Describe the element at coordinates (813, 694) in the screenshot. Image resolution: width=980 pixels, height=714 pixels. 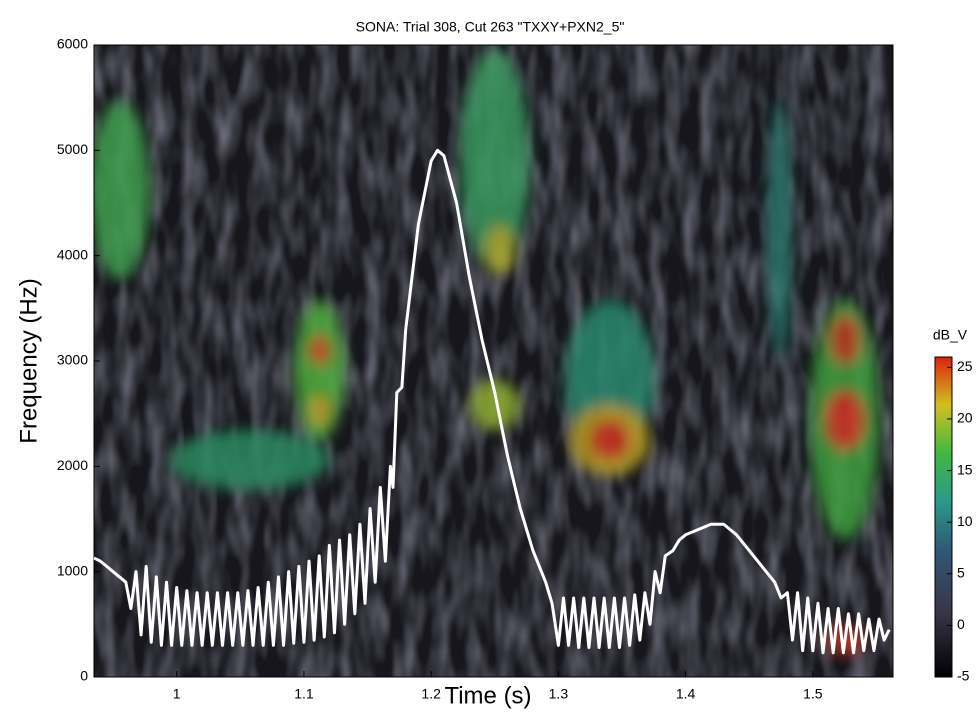
I see `x-tick-label: 1.5` at that location.